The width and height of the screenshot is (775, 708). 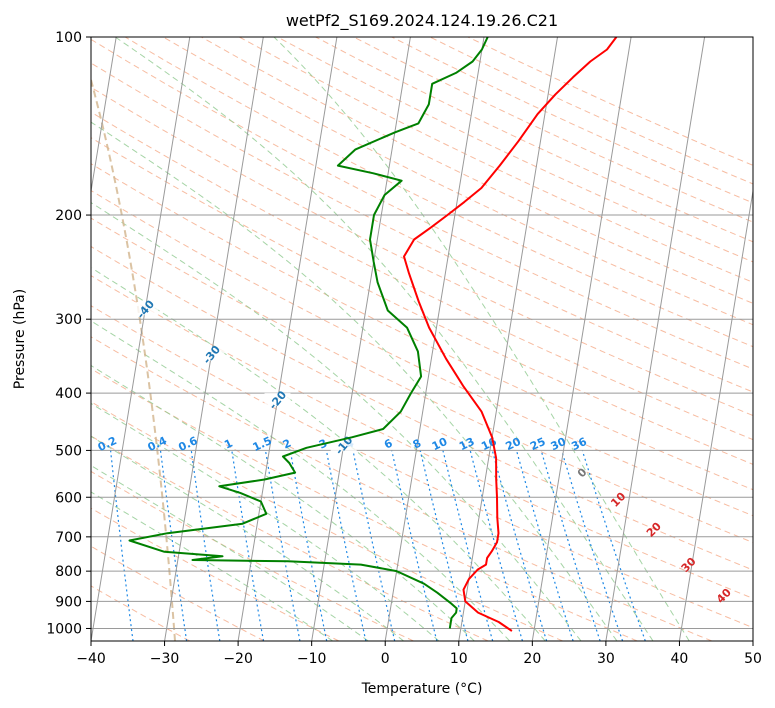 What do you see at coordinates (680, 659) in the screenshot?
I see `x-tick-label: 40` at bounding box center [680, 659].